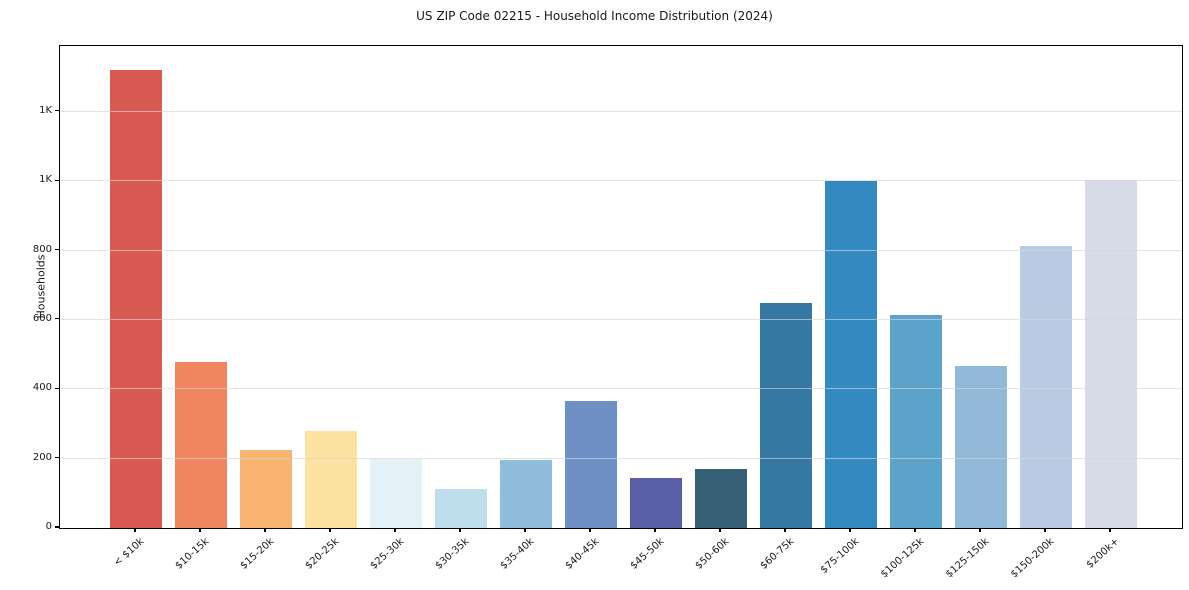 This screenshot has width=1189, height=590. I want to click on x-tick-label-$150-200k: $150-200k, so click(1032, 558).